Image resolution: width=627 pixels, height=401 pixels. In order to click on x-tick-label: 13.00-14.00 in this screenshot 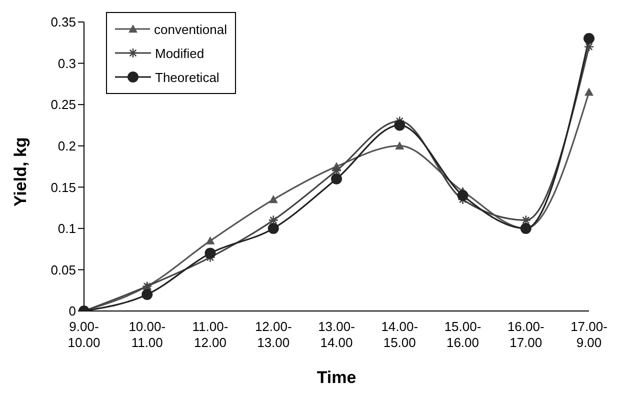, I will do `click(336, 334)`.